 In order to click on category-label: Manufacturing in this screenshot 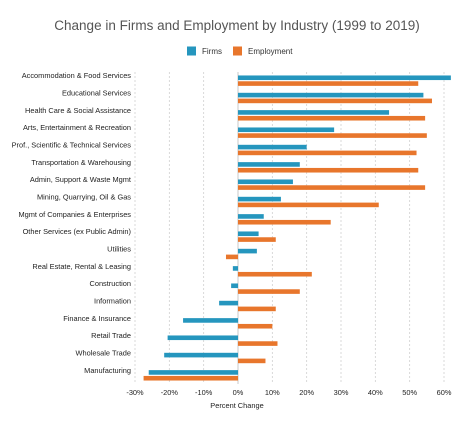, I will do `click(107, 370)`.